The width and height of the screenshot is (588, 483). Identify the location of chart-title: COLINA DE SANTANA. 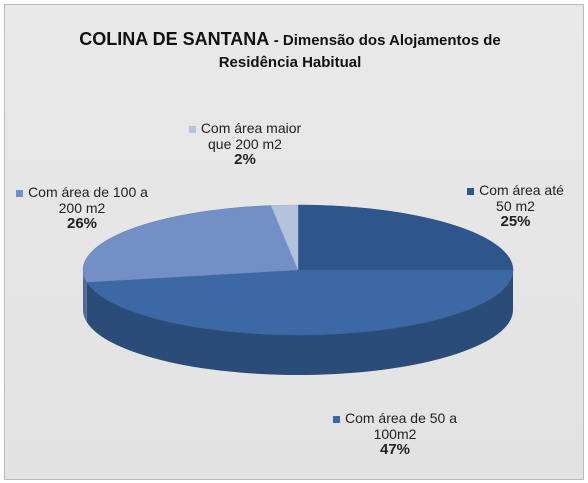
(174, 39).